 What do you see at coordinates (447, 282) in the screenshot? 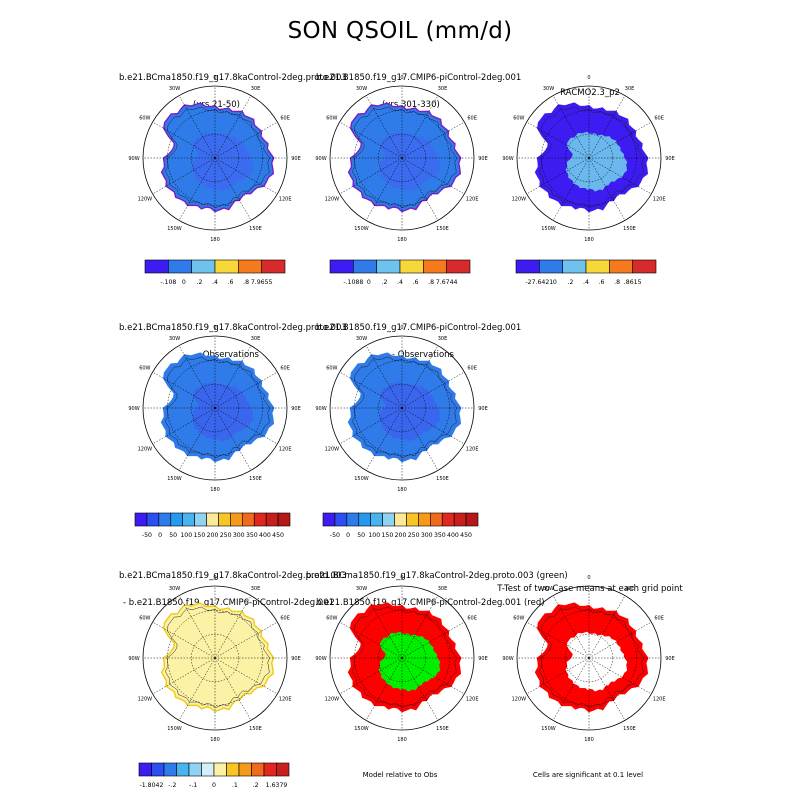
I see `colorbar-tick-label: 7.6744` at bounding box center [447, 282].